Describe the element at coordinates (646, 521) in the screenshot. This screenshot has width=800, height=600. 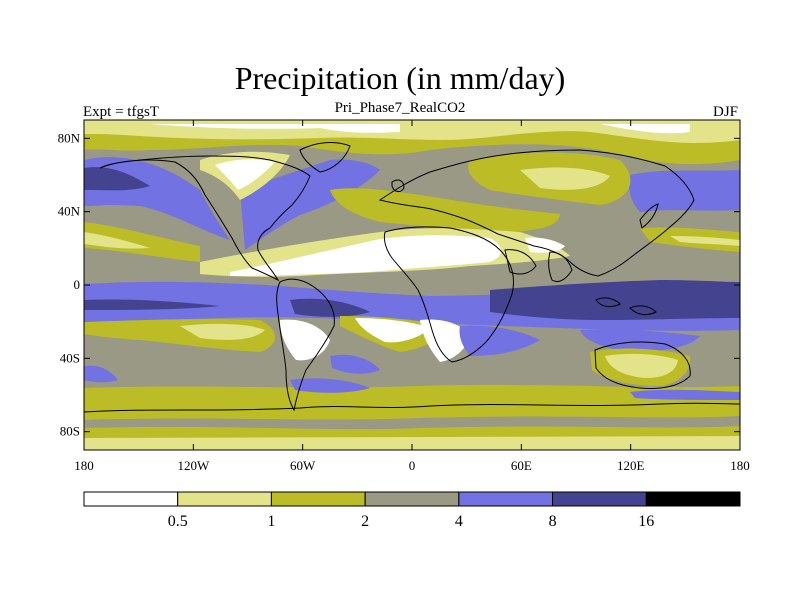
I see `colorbar-label: 16` at that location.